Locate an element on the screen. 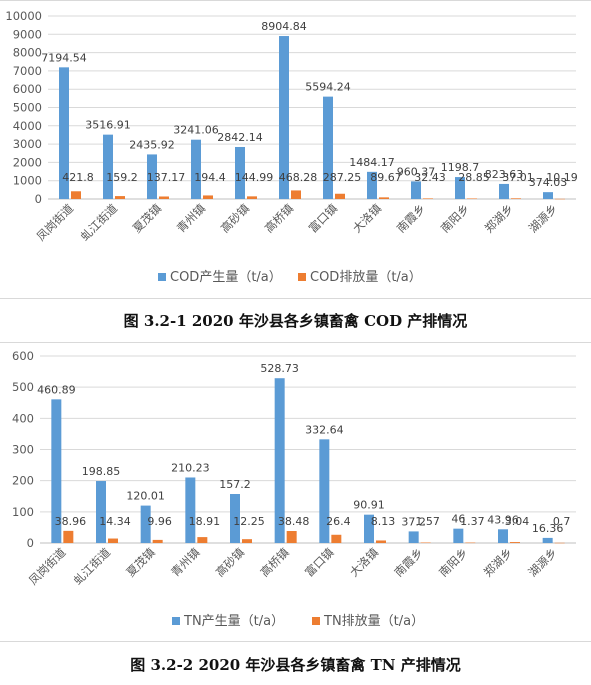  data-label: 120.01 is located at coordinates (145, 496).